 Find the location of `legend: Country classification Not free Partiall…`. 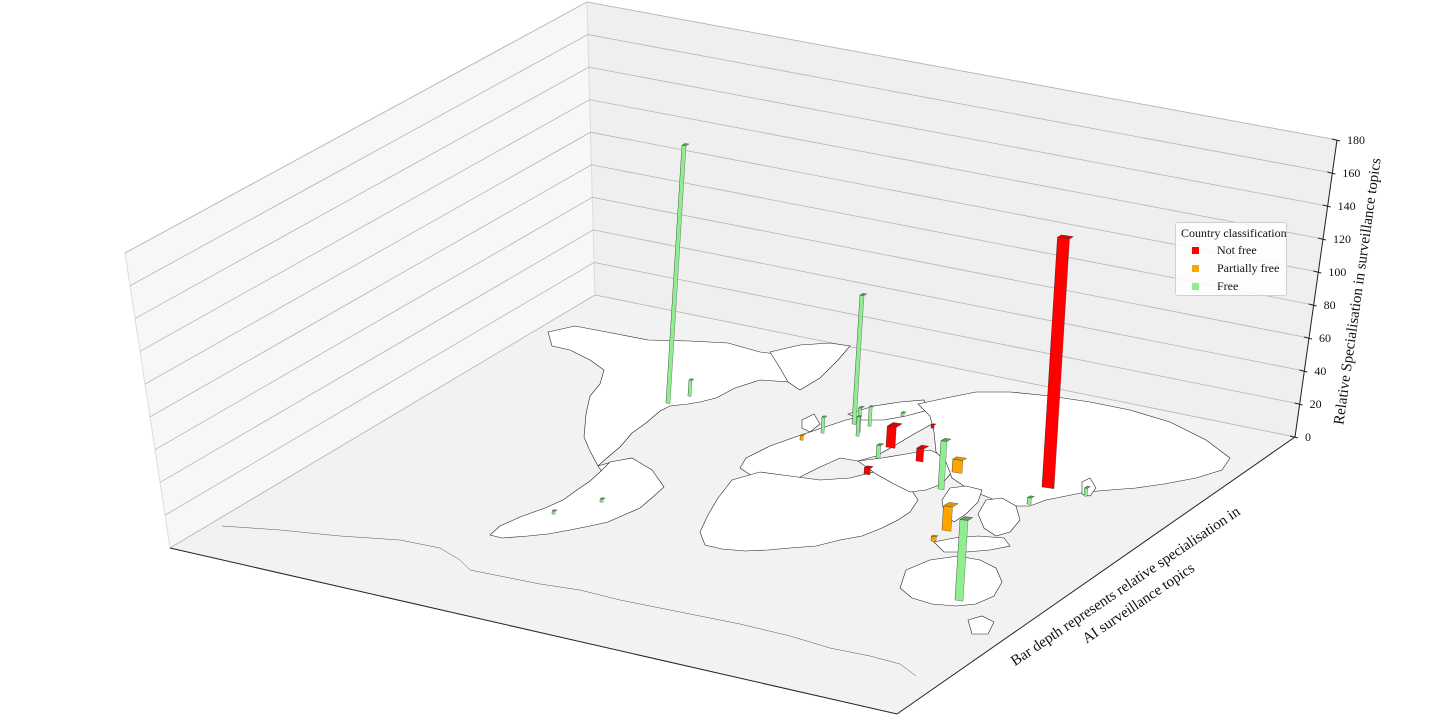

legend: Country classification Not free Partiall… is located at coordinates (1231, 259).